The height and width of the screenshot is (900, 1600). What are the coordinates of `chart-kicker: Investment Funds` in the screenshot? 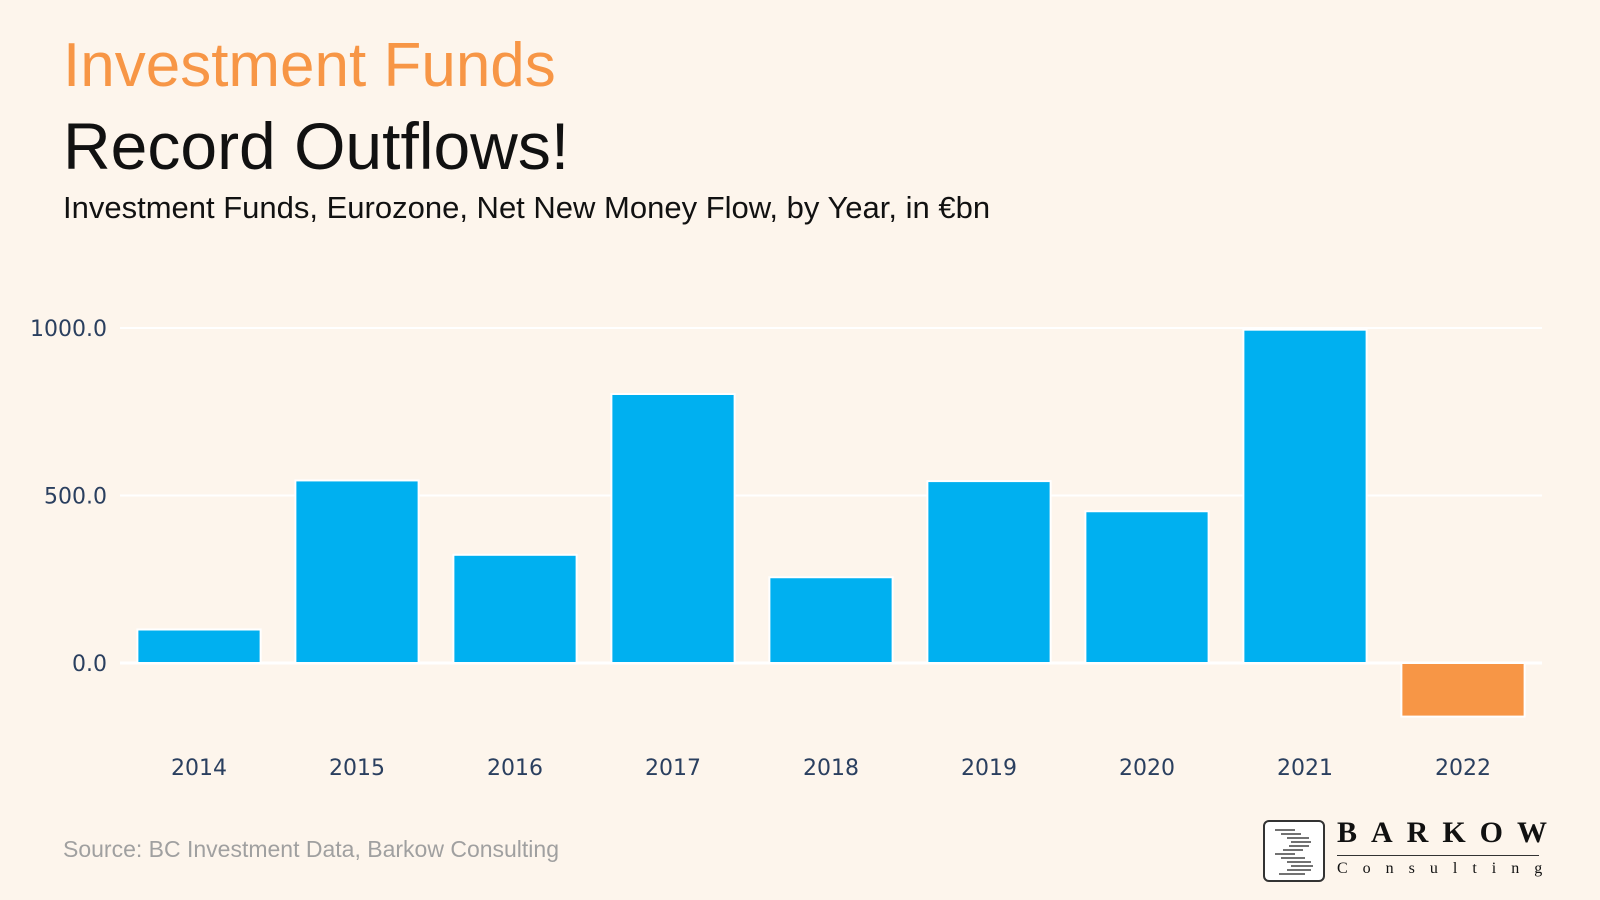 It's located at (309, 65).